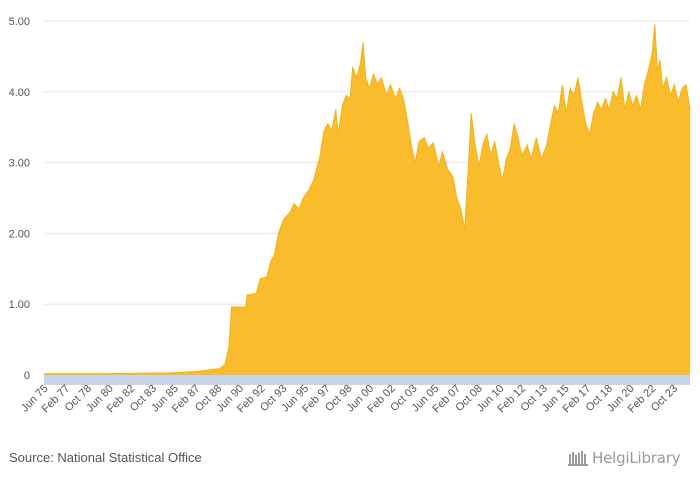 This screenshot has width=700, height=483. What do you see at coordinates (19, 305) in the screenshot?
I see `y-tick-label: 1.00` at bounding box center [19, 305].